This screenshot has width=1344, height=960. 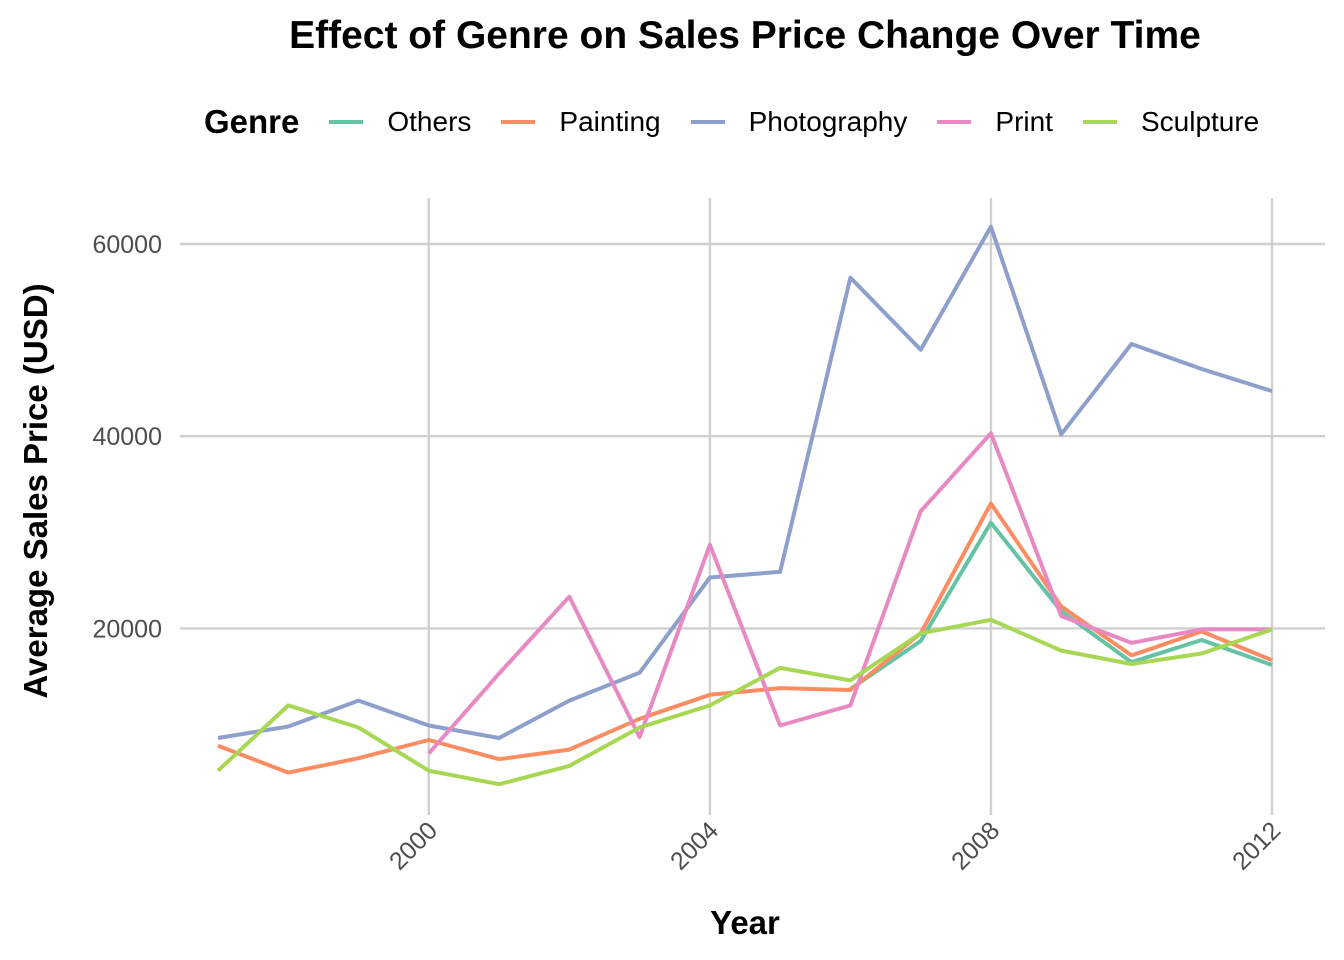 What do you see at coordinates (828, 121) in the screenshot?
I see `legend-label: Photography` at bounding box center [828, 121].